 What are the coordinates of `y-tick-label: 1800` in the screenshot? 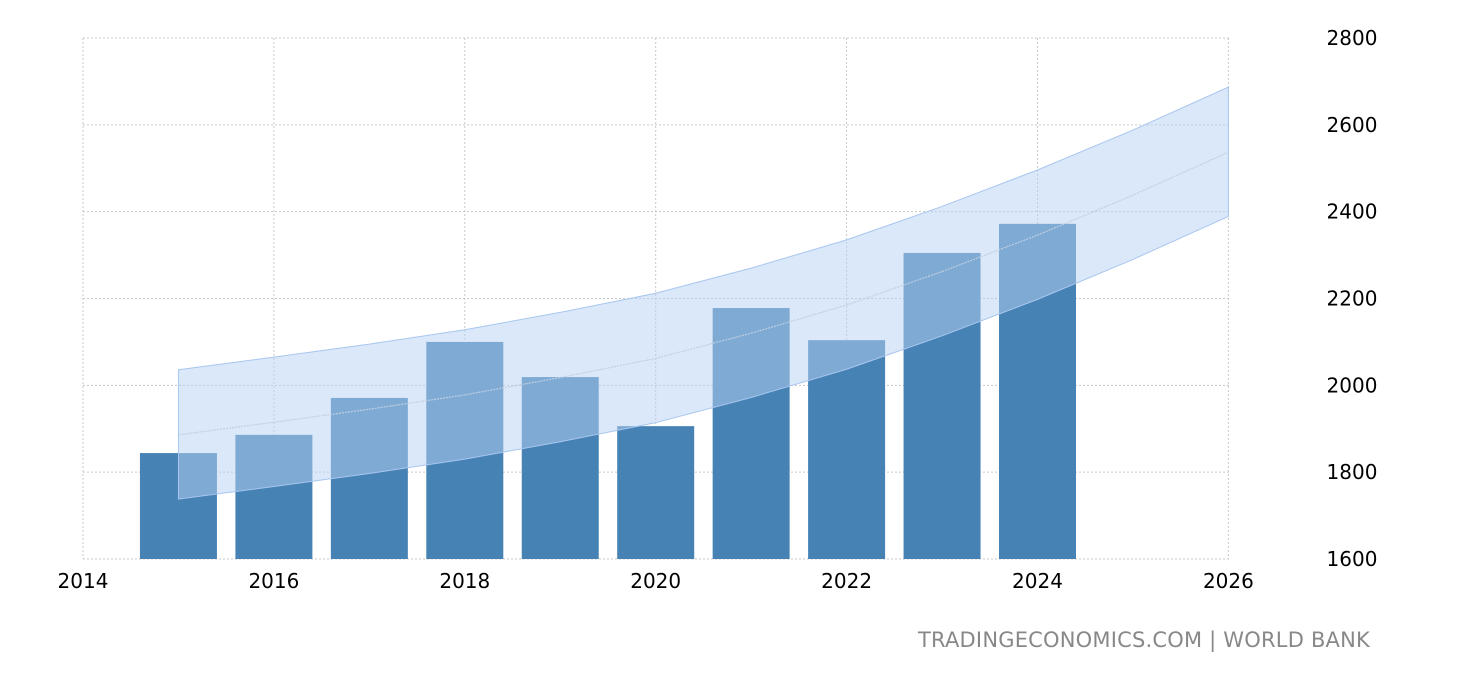 It's located at (1352, 472).